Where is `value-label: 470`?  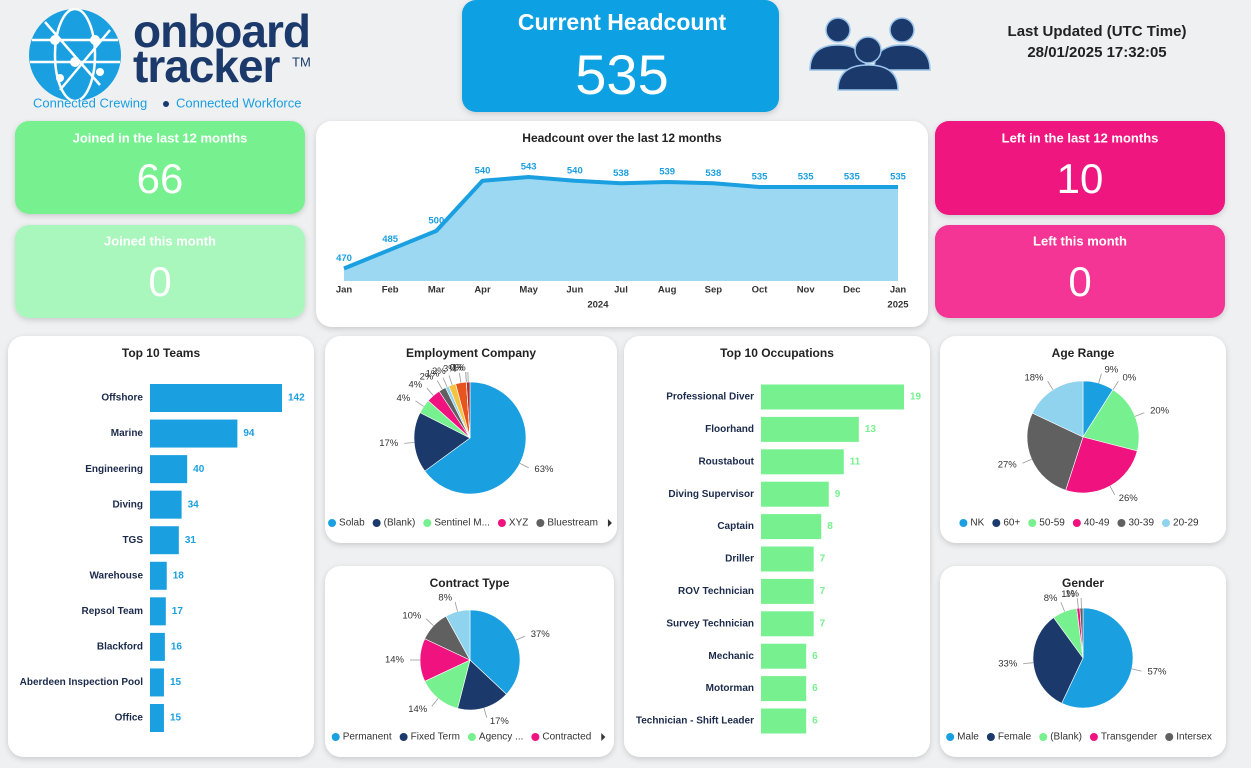
value-label: 470 is located at coordinates (344, 258).